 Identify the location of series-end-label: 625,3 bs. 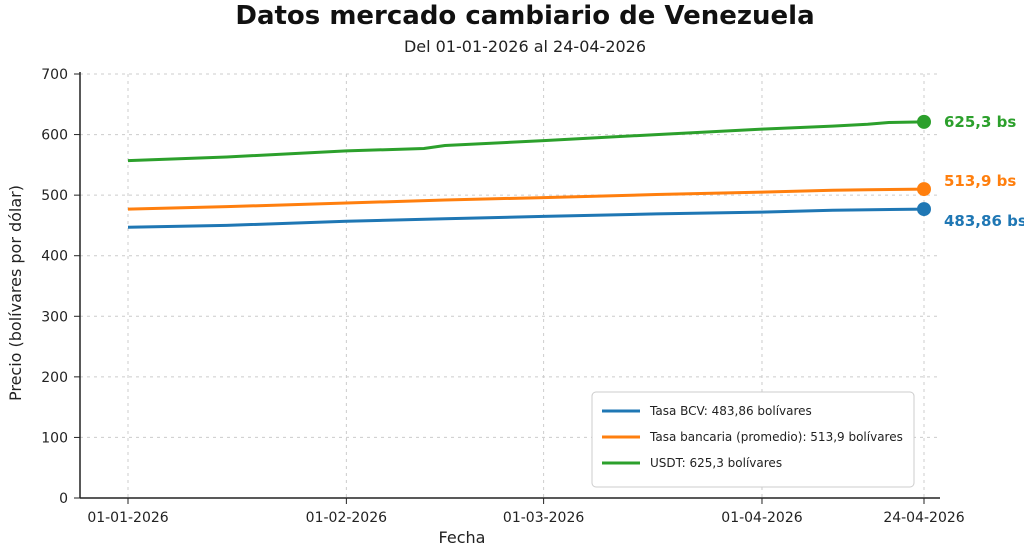
(980, 122).